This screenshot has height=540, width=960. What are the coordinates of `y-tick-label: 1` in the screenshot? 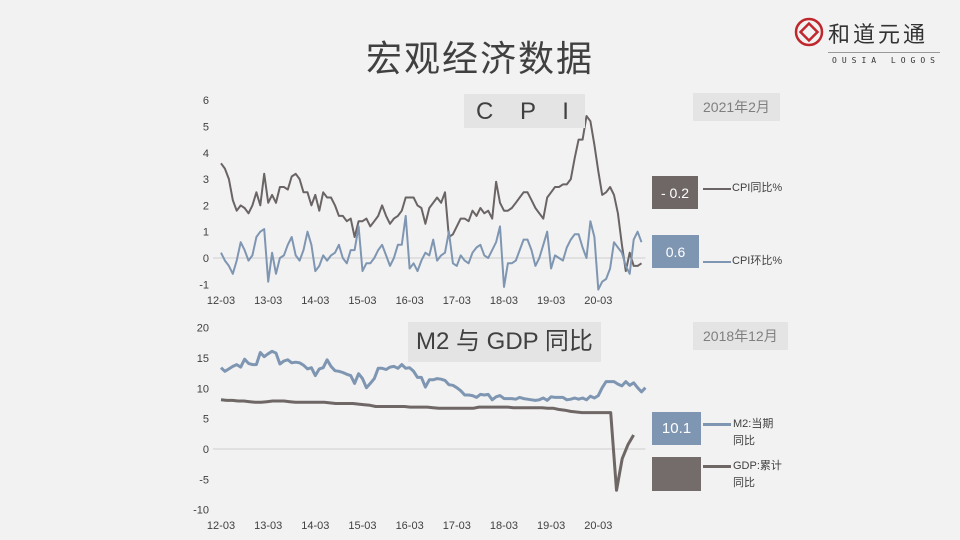 It's located at (206, 233).